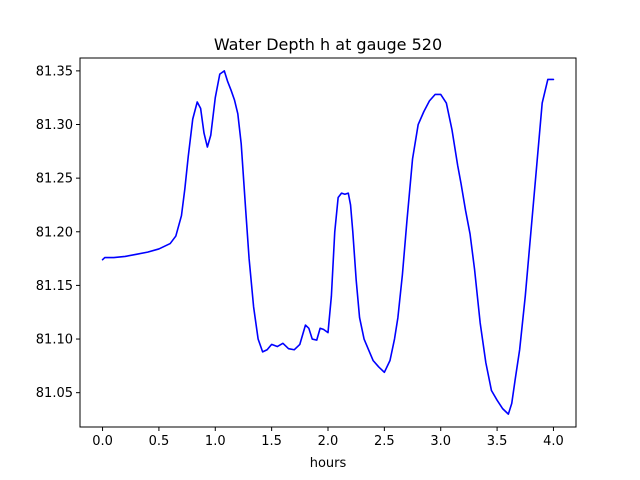  I want to click on chart-title: Water Depth h at gauge 520, so click(328, 44).